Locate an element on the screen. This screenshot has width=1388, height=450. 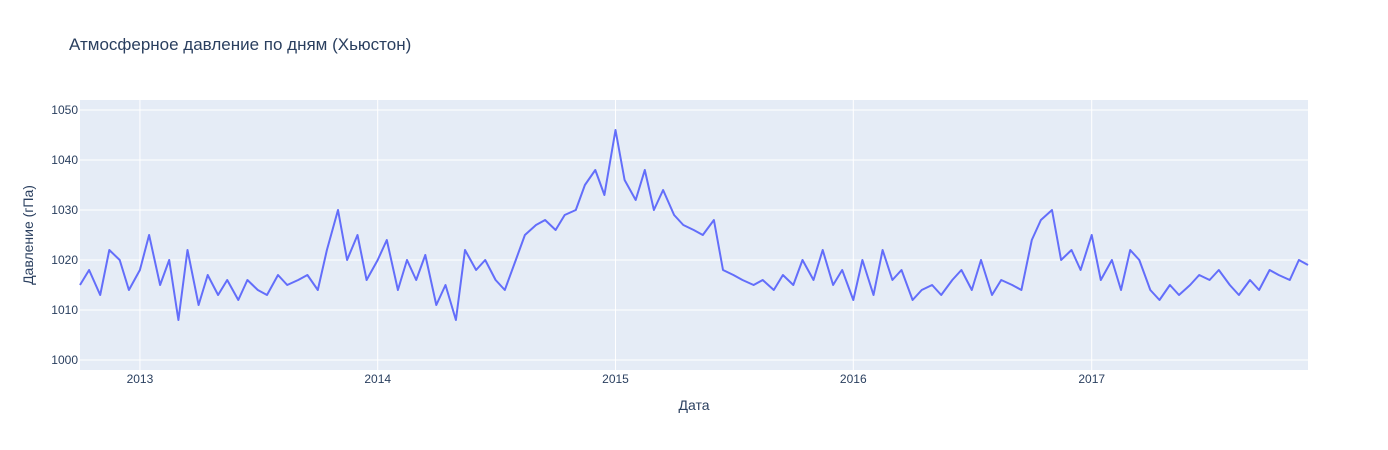
x-tick-label: 2017 is located at coordinates (1091, 379).